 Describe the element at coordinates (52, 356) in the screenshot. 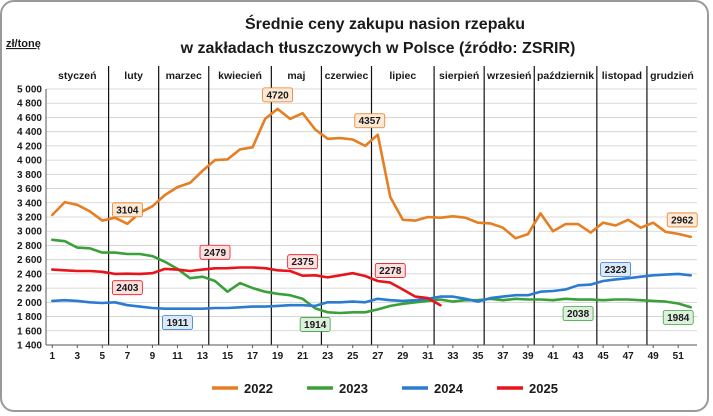

I see `x-tick-label: 1` at that location.